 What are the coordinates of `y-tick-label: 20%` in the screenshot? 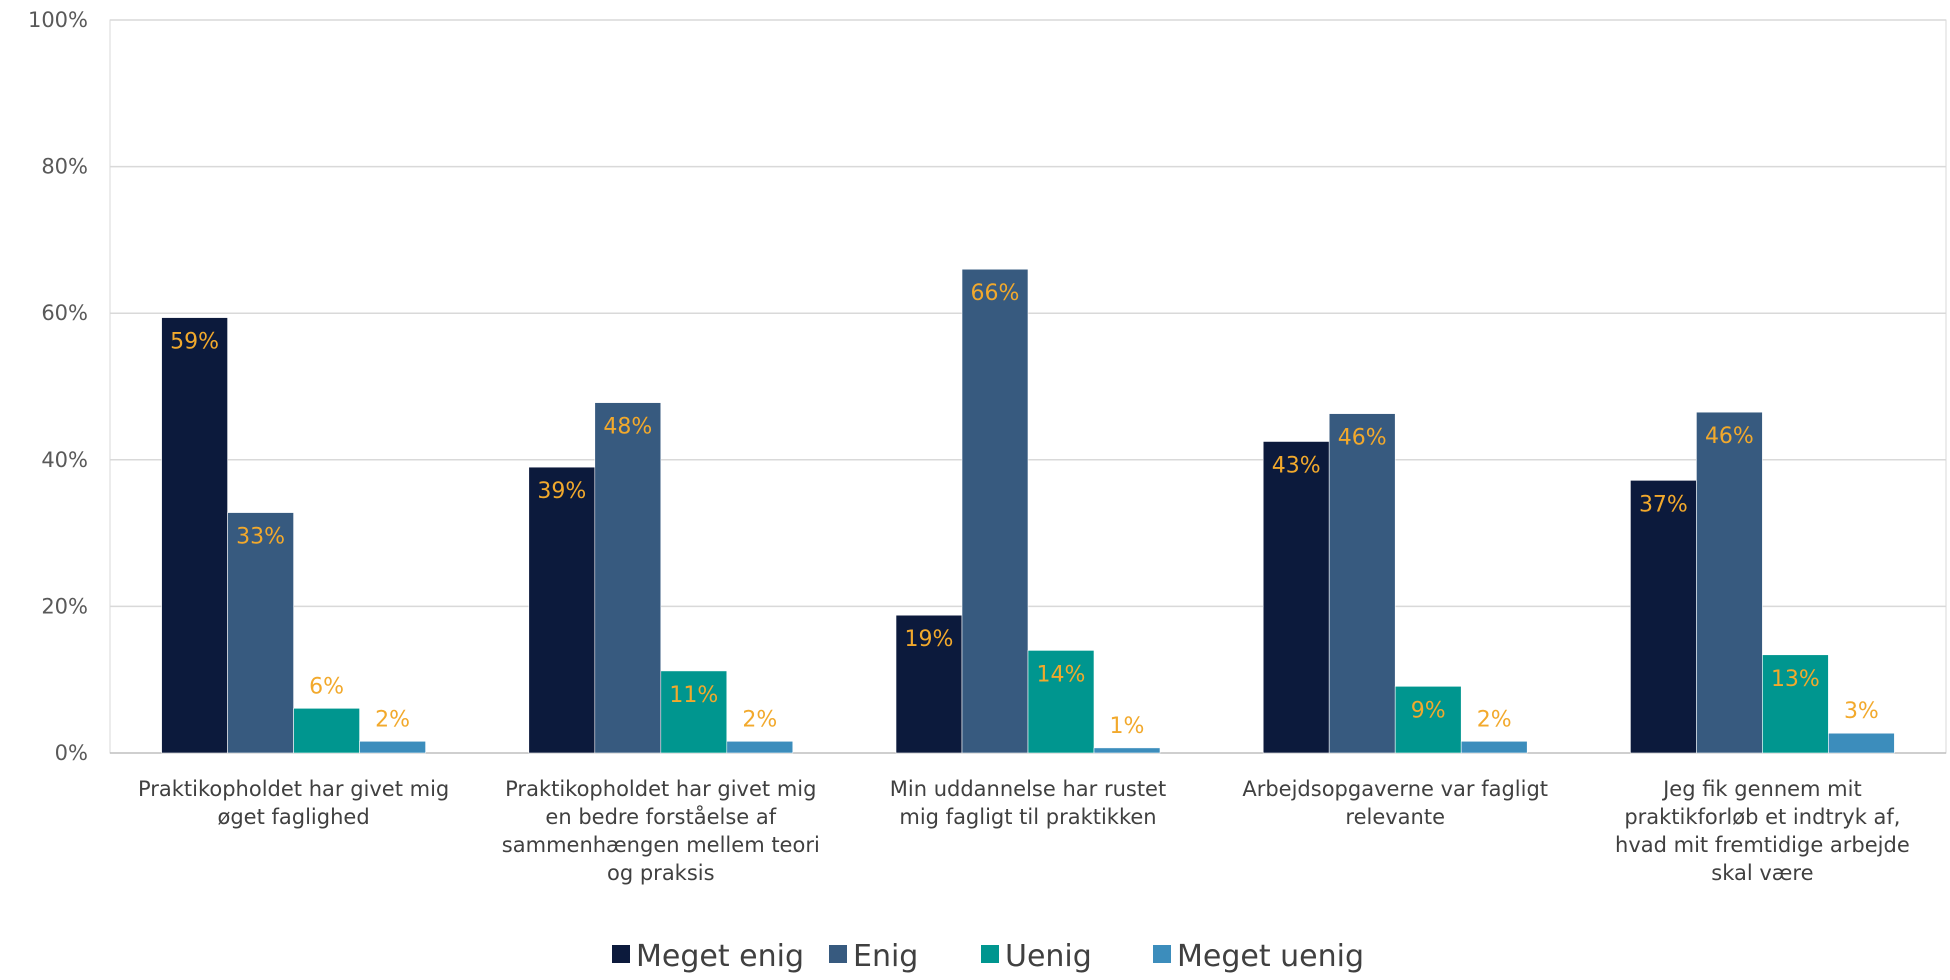 It's located at (64, 606).